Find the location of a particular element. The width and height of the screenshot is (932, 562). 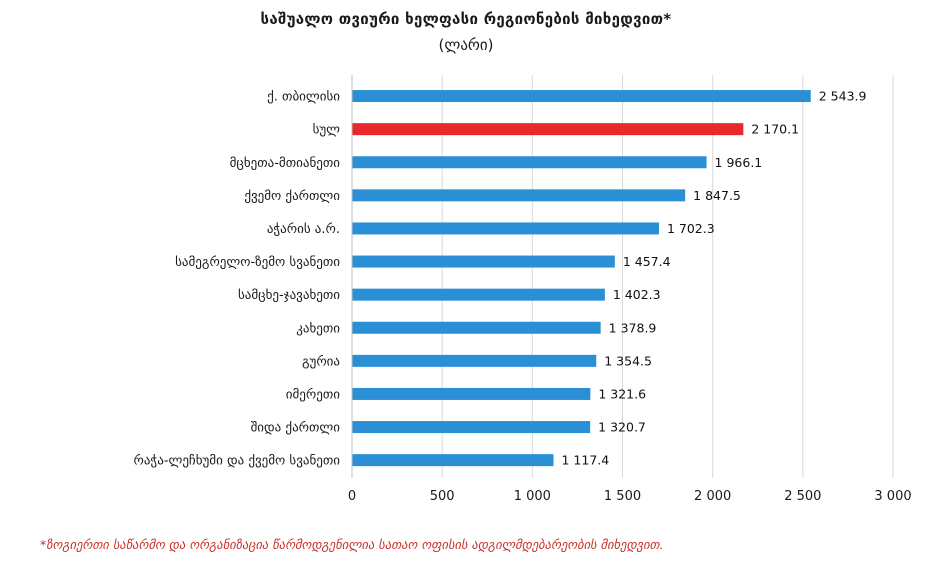

category-label: სულ is located at coordinates (327, 130).